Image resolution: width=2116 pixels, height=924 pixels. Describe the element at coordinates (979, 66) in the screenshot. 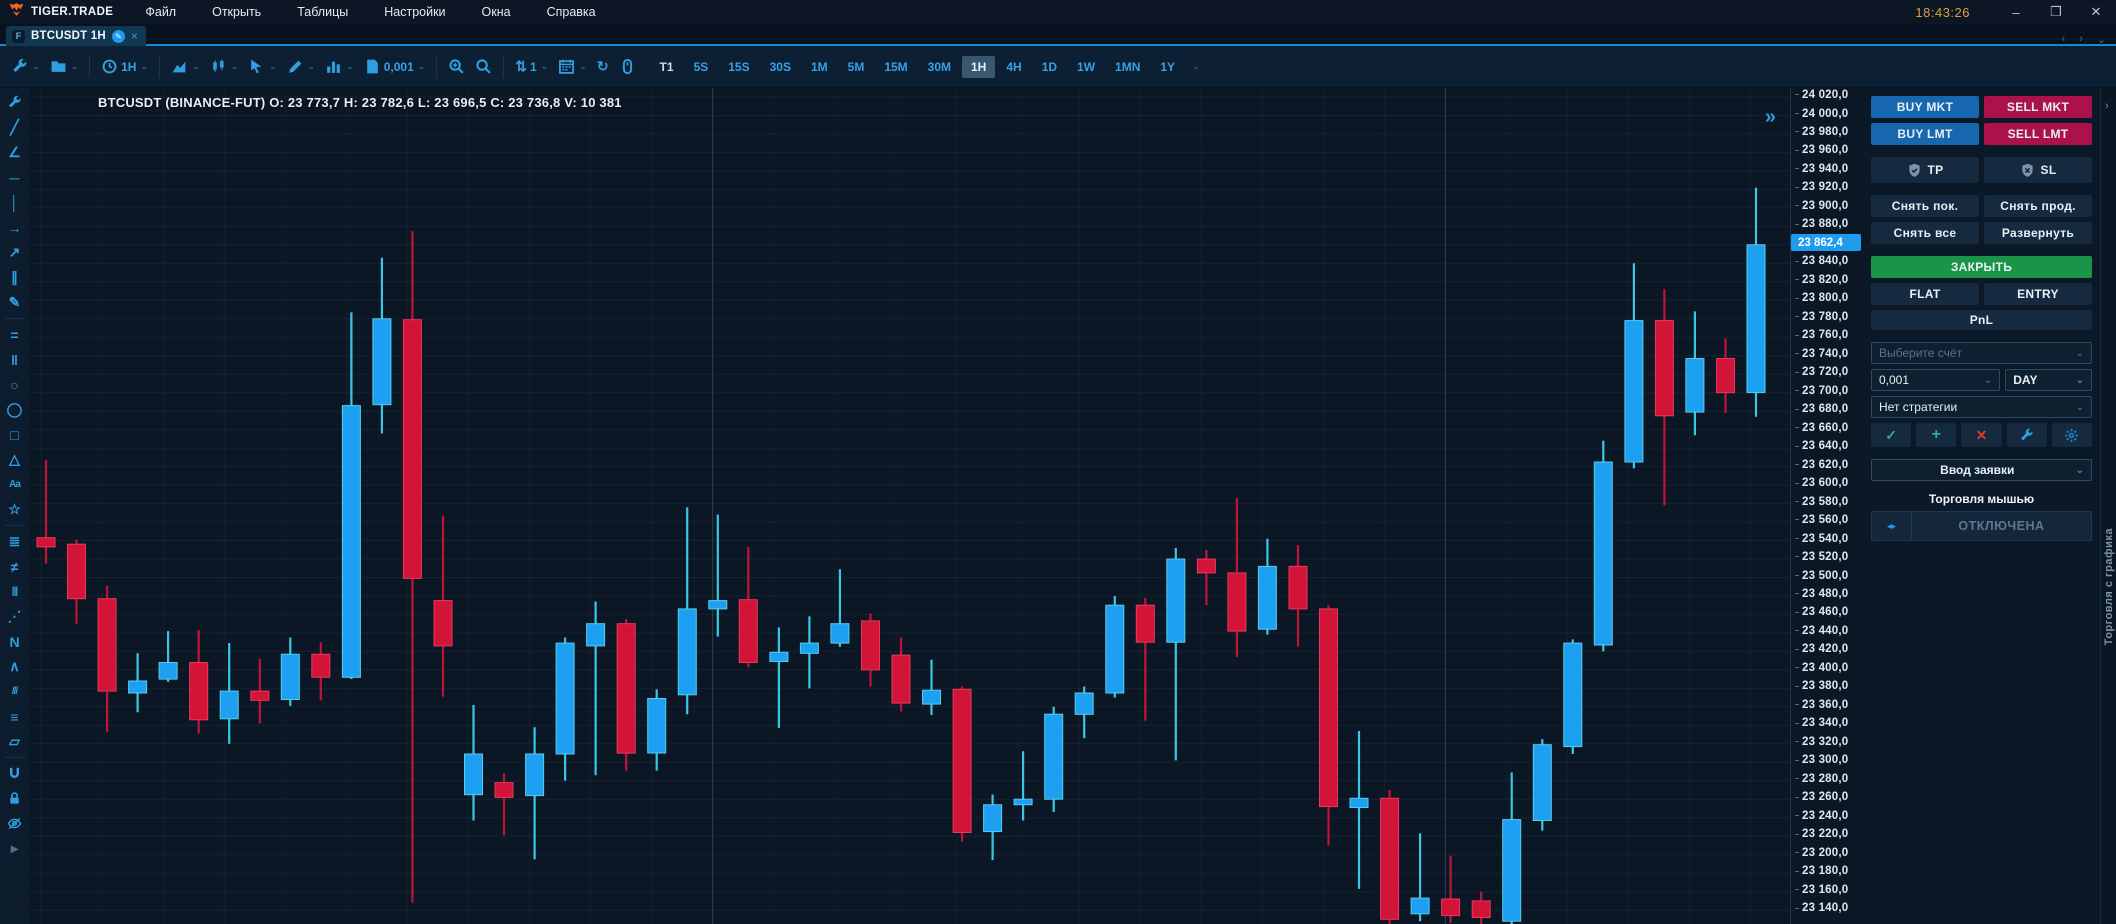

I see `timeframe-1h: 1H` at that location.